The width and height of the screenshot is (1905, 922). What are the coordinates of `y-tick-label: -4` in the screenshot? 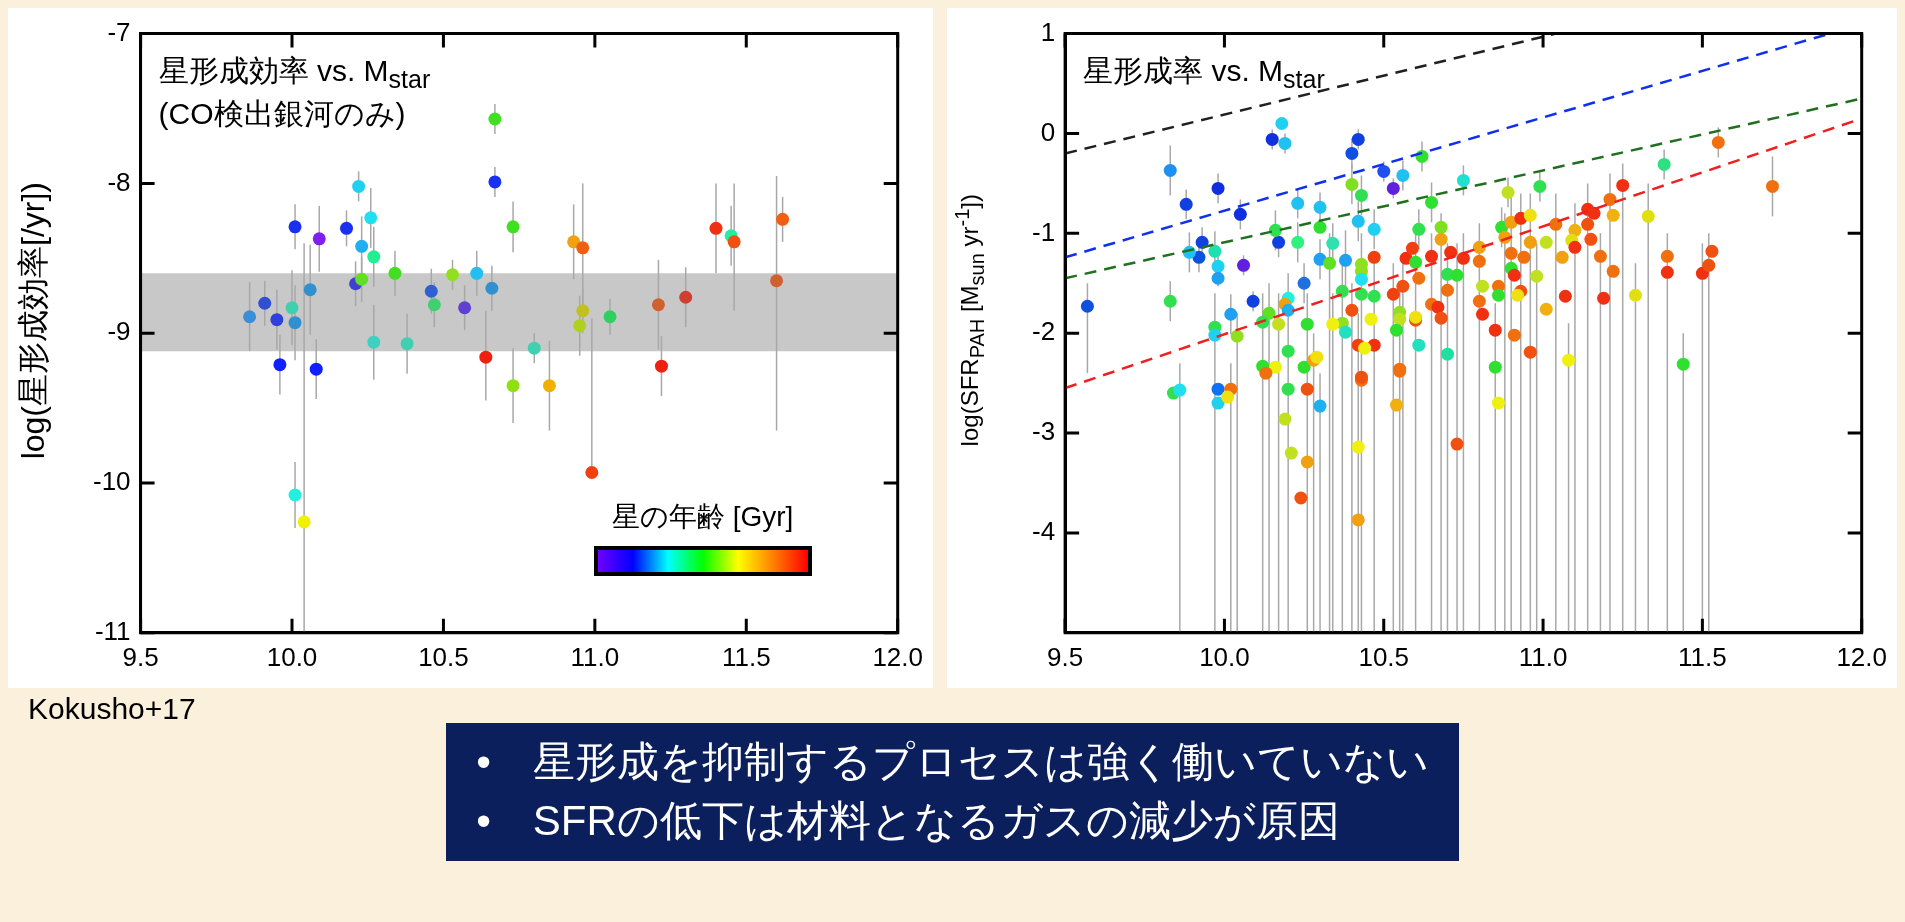 It's located at (1043, 531).